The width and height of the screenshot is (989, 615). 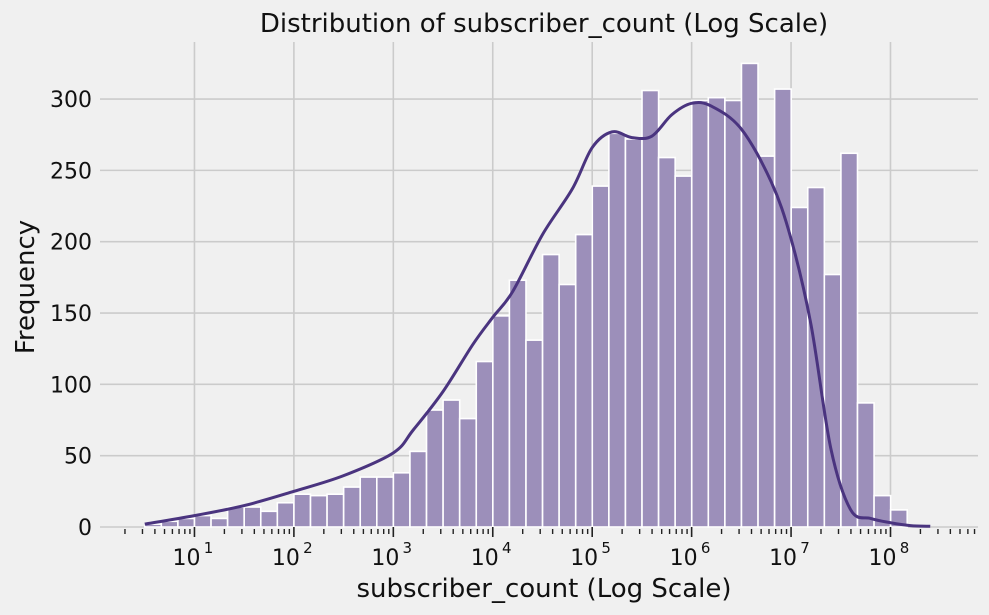 What do you see at coordinates (78, 457) in the screenshot?
I see `y-tick-label: 50` at bounding box center [78, 457].